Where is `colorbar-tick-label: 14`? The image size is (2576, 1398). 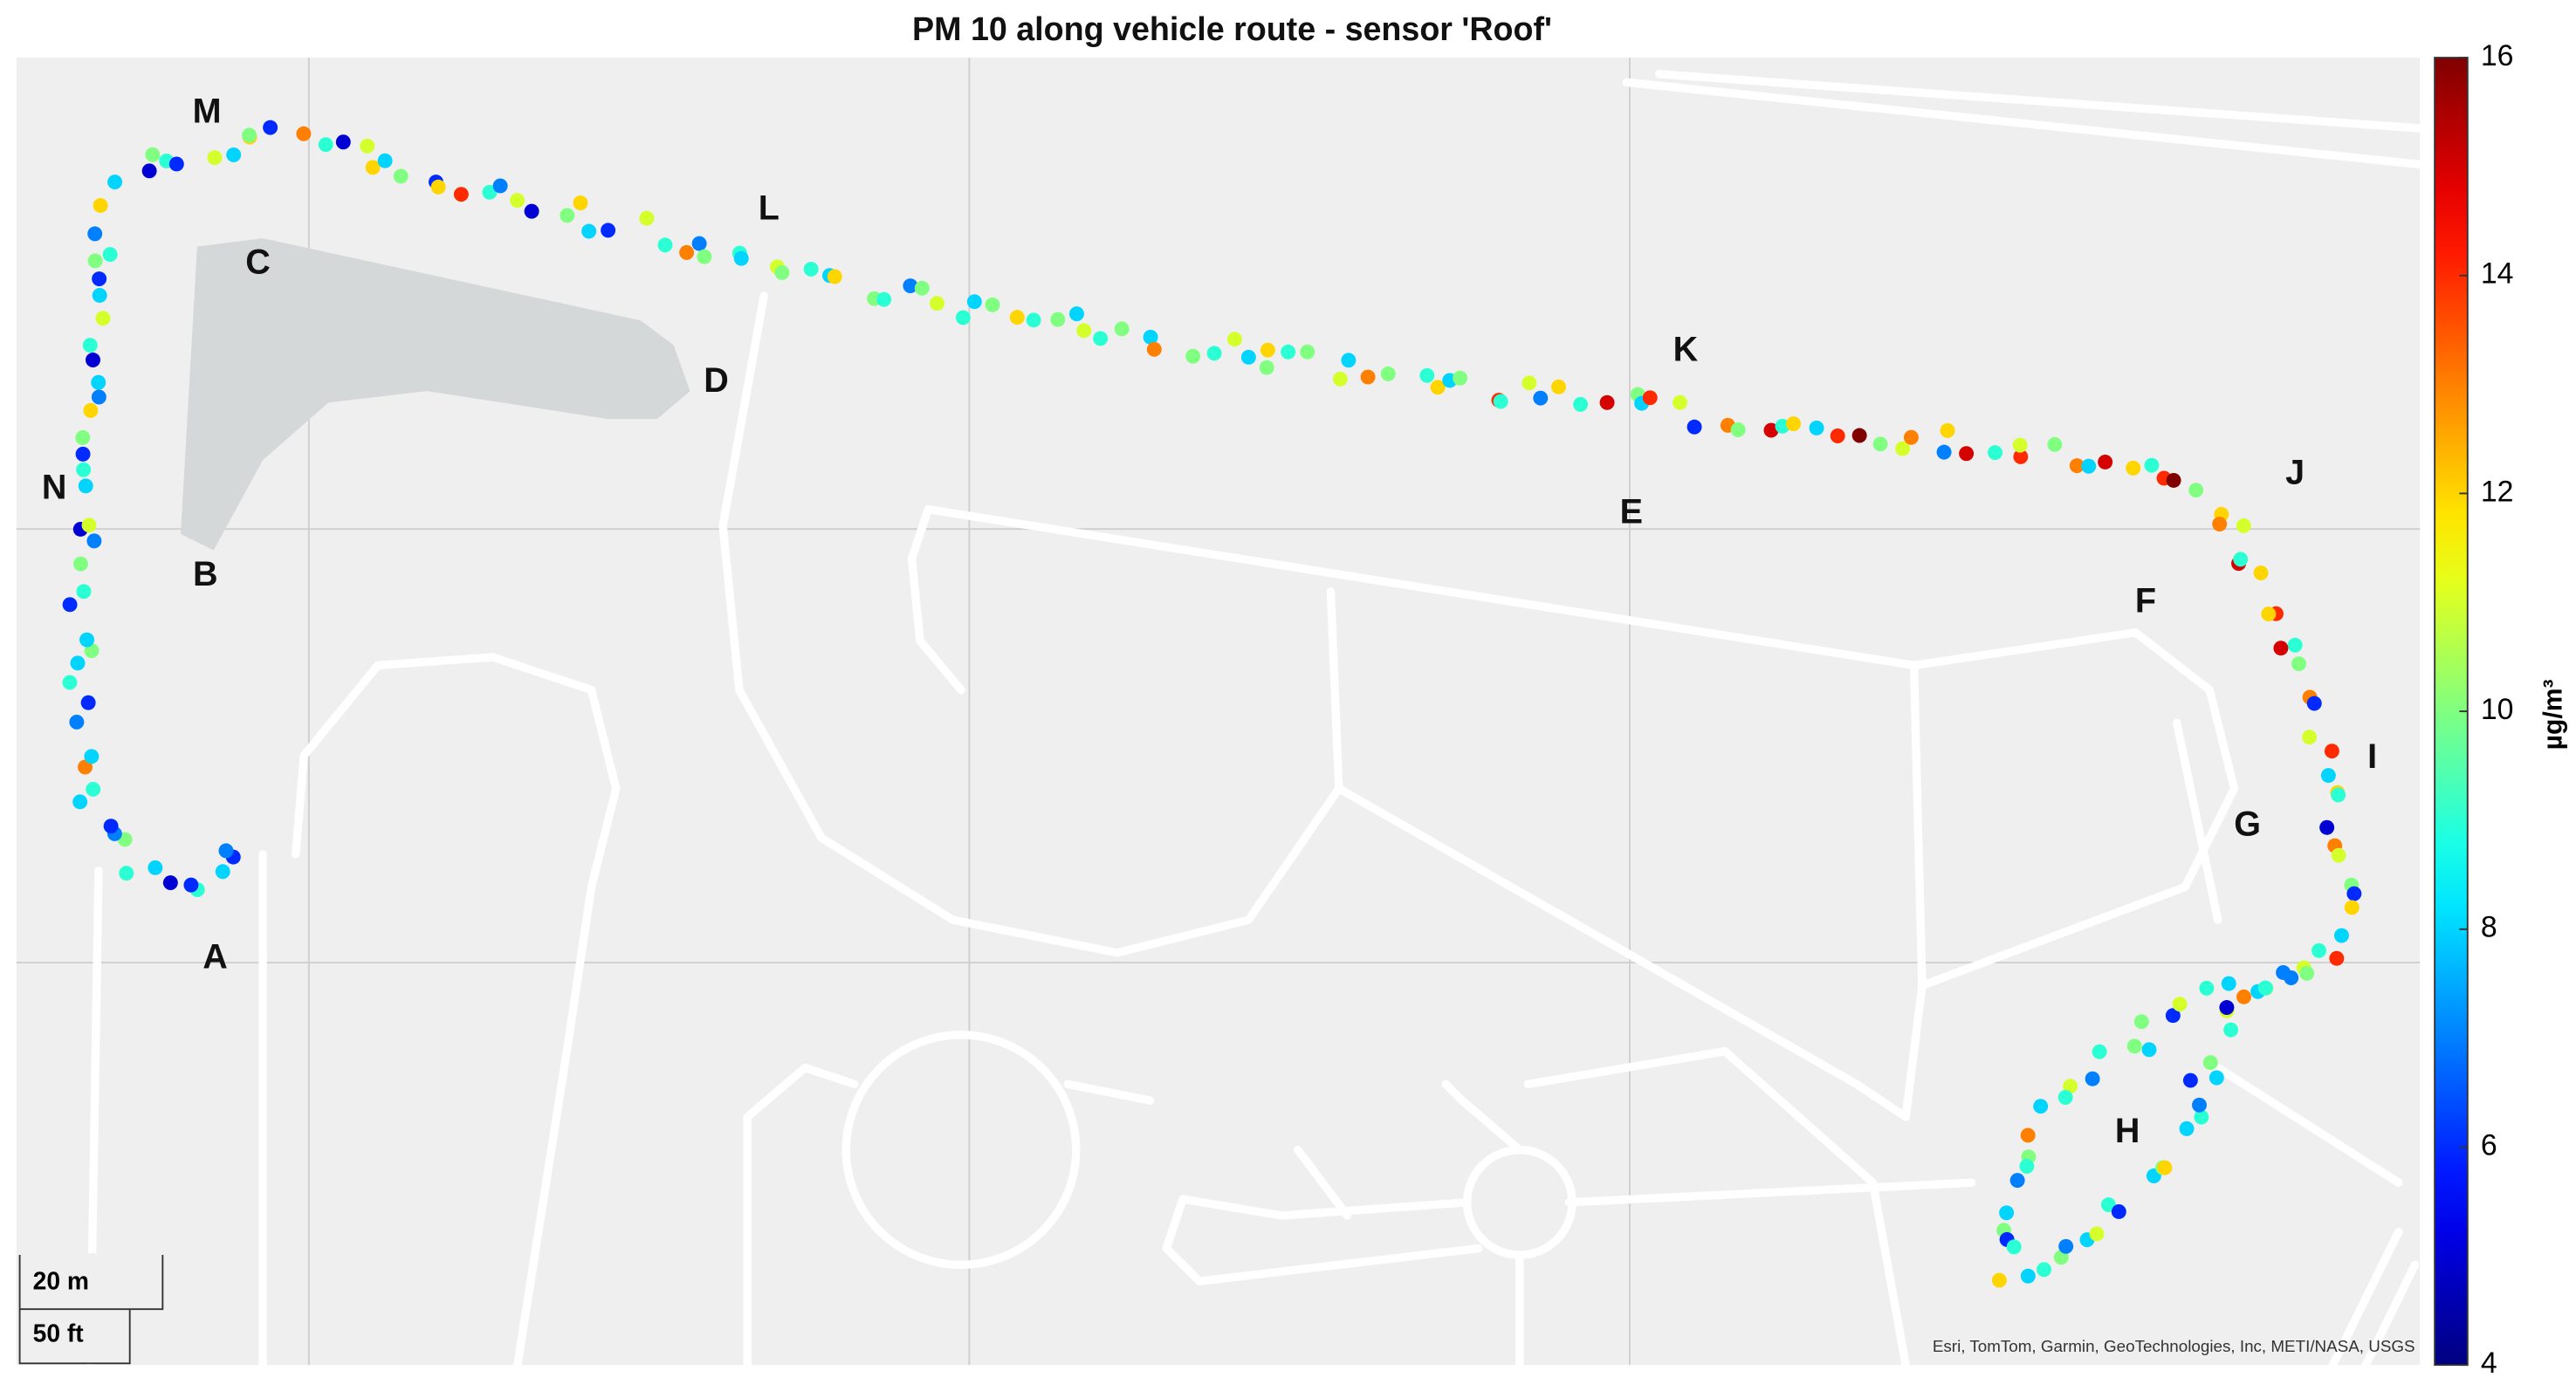 colorbar-tick-label: 14 is located at coordinates (2498, 274).